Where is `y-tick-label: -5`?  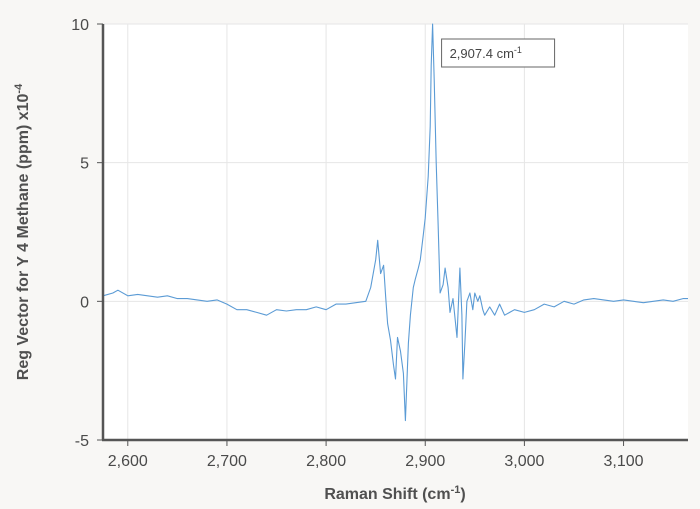 y-tick-label: -5 is located at coordinates (82, 441).